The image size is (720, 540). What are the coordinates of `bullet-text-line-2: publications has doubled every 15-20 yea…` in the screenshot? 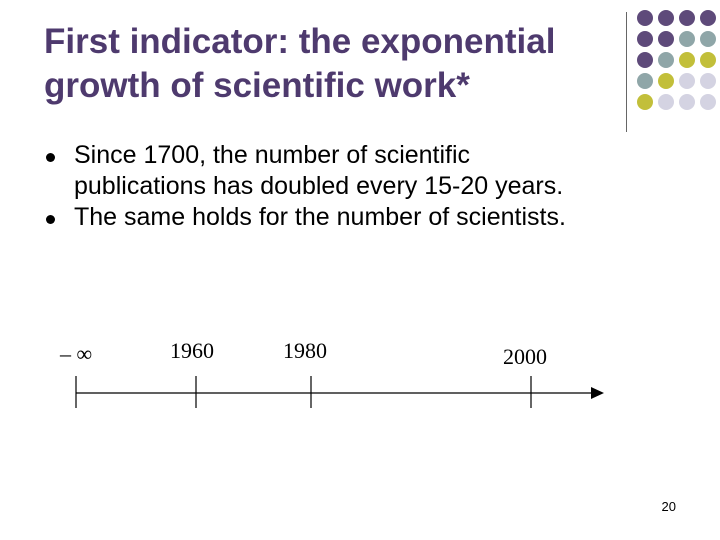 It's located at (319, 186).